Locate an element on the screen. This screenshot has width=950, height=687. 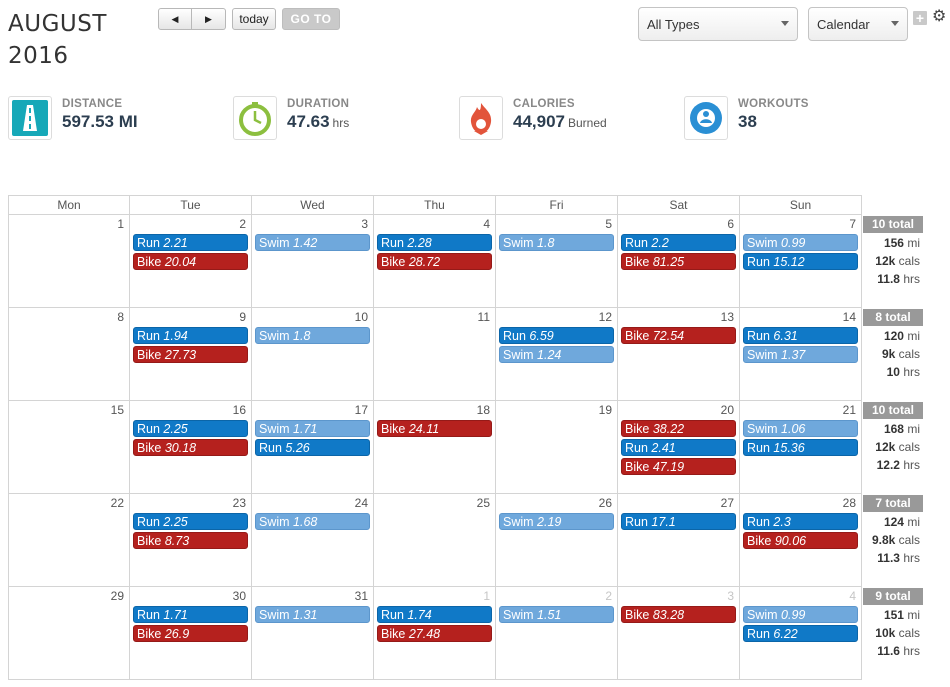
calendar-day: 6 Run 2.2 Bike 81.25 is located at coordinates (679, 261).